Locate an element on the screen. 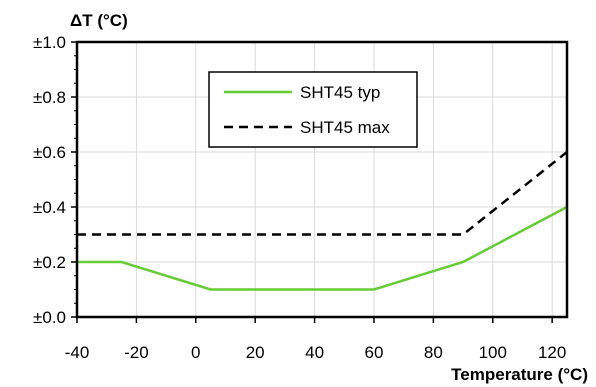  x-tick-label: 60 is located at coordinates (374, 352).